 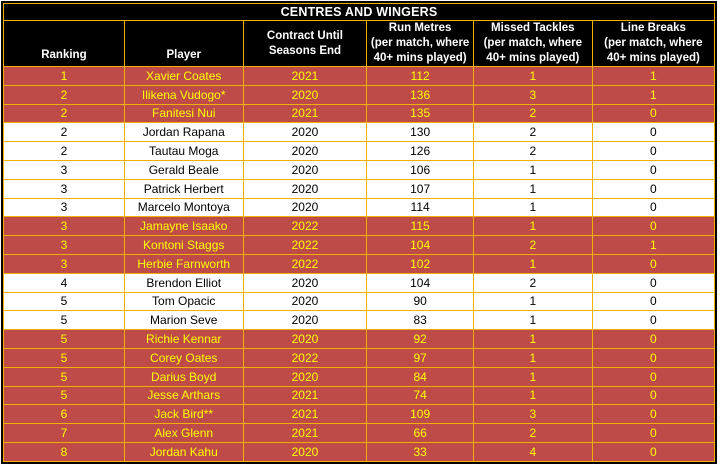 I want to click on table-row: 2 Ilikena Vudogo* 2020 136 3 1, so click(x=359, y=94).